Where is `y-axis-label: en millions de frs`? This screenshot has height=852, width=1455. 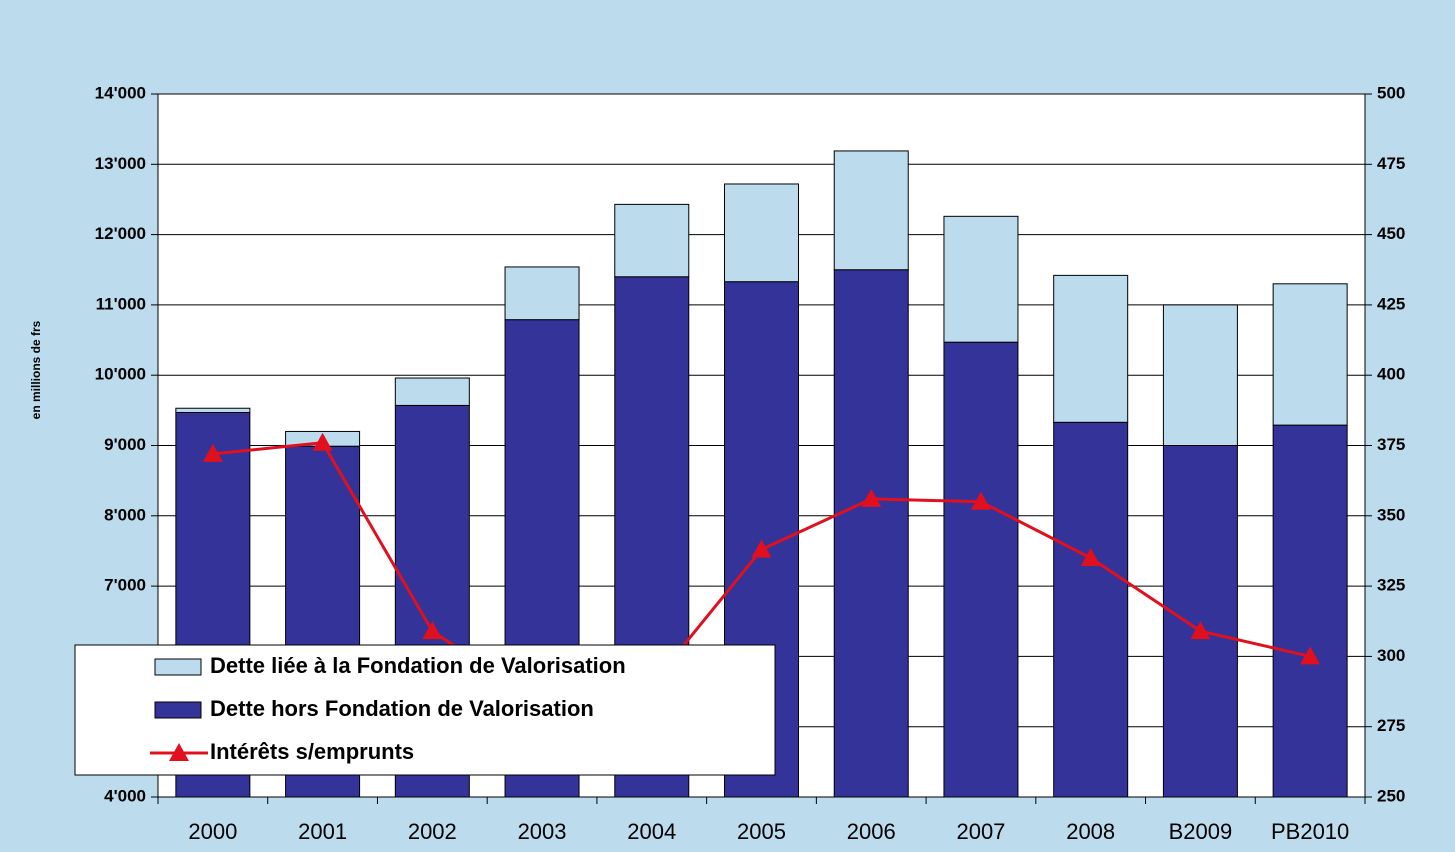
y-axis-label: en millions de frs is located at coordinates (36, 369).